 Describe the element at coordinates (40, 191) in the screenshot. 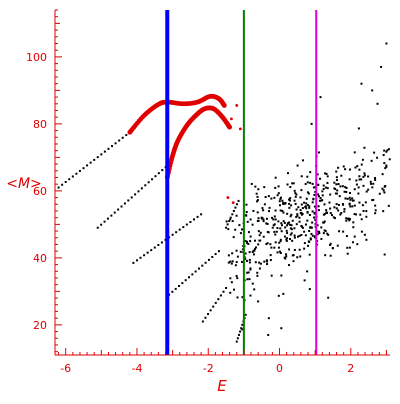

I see `y-tick-label: 60` at that location.